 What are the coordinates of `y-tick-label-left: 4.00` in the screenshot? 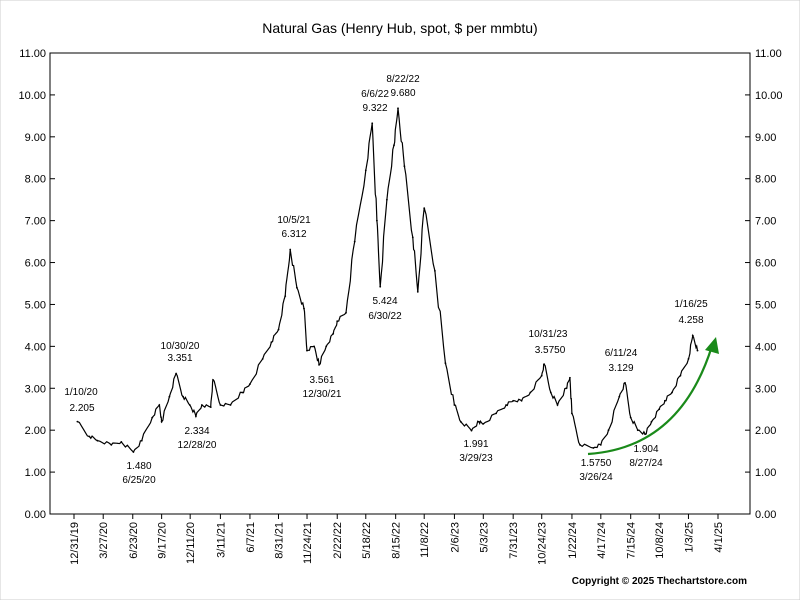 It's located at (35, 347).